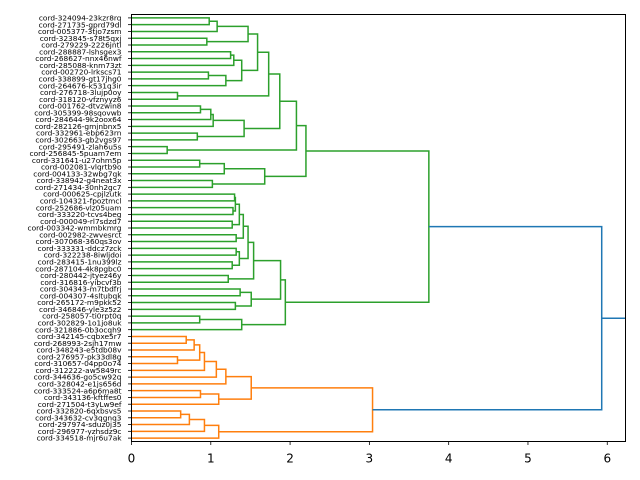 The width and height of the screenshot is (640, 480). Describe the element at coordinates (80, 248) in the screenshot. I see `leaf-label: cord-333331-ddcz7zck` at that location.